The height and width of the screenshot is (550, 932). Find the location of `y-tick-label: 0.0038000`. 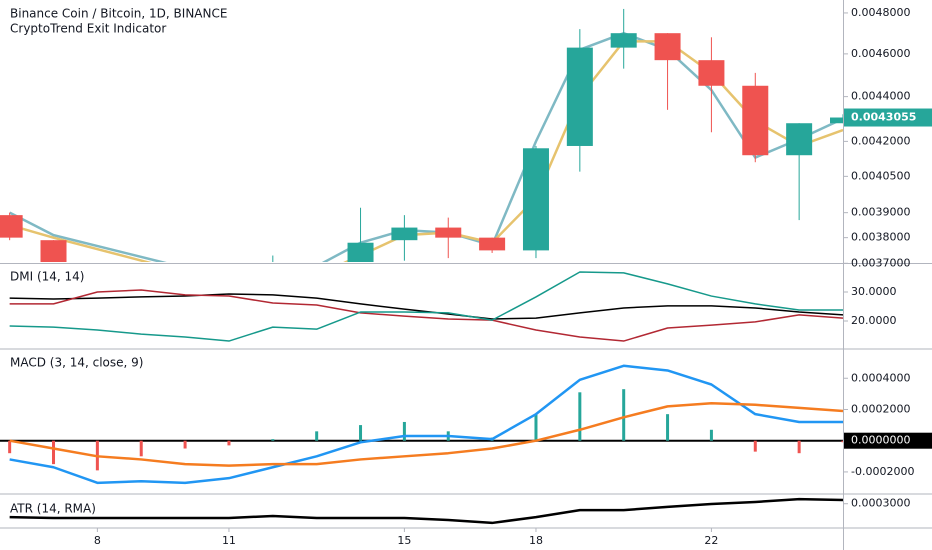

y-tick-label: 0.0038000 is located at coordinates (881, 237).